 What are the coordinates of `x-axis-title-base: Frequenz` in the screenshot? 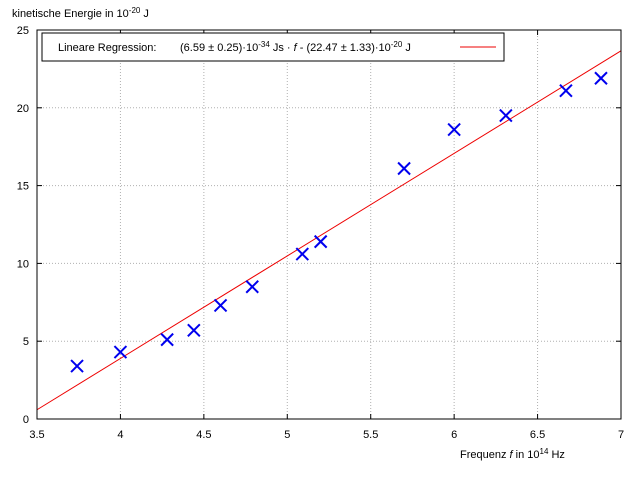 It's located at (485, 455).